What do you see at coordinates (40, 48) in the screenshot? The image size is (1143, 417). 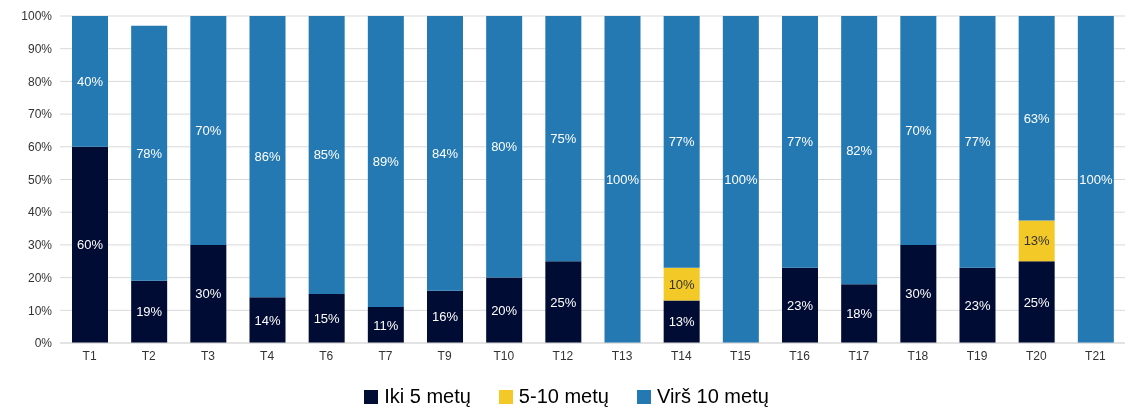 I see `y-tick-label: 90%` at bounding box center [40, 48].